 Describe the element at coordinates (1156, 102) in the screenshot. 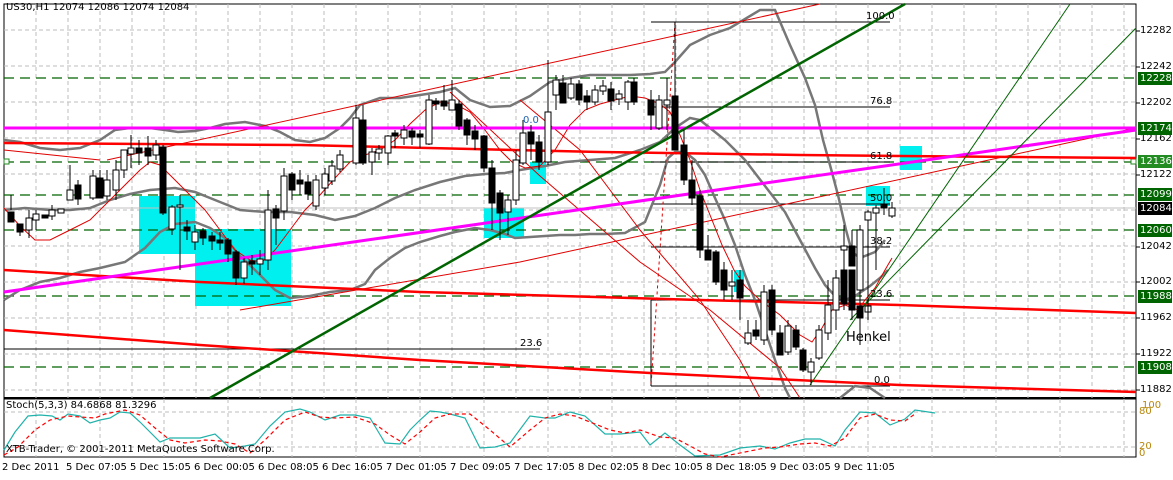

I see `price-tick: 12202` at that location.